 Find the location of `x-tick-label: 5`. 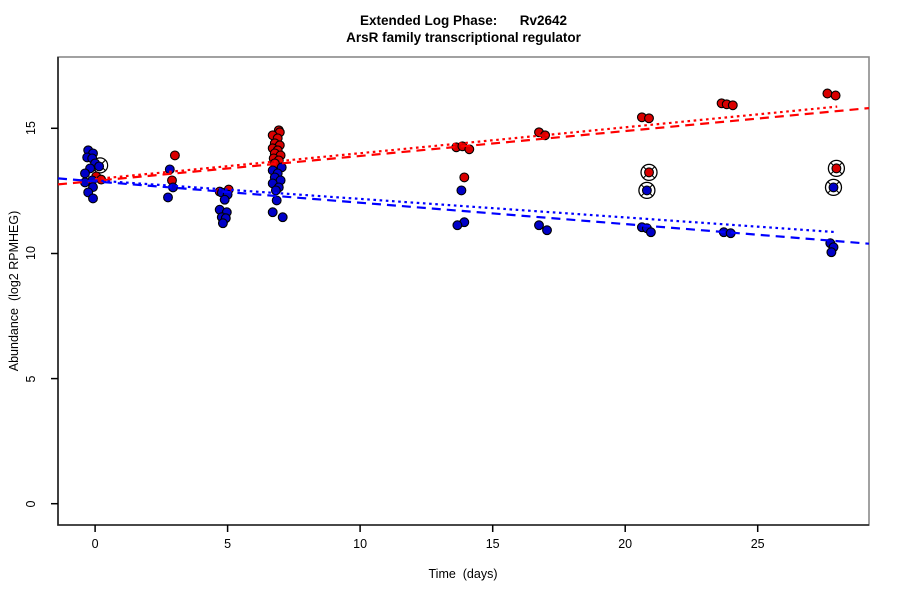

x-tick-label: 5 is located at coordinates (228, 544).